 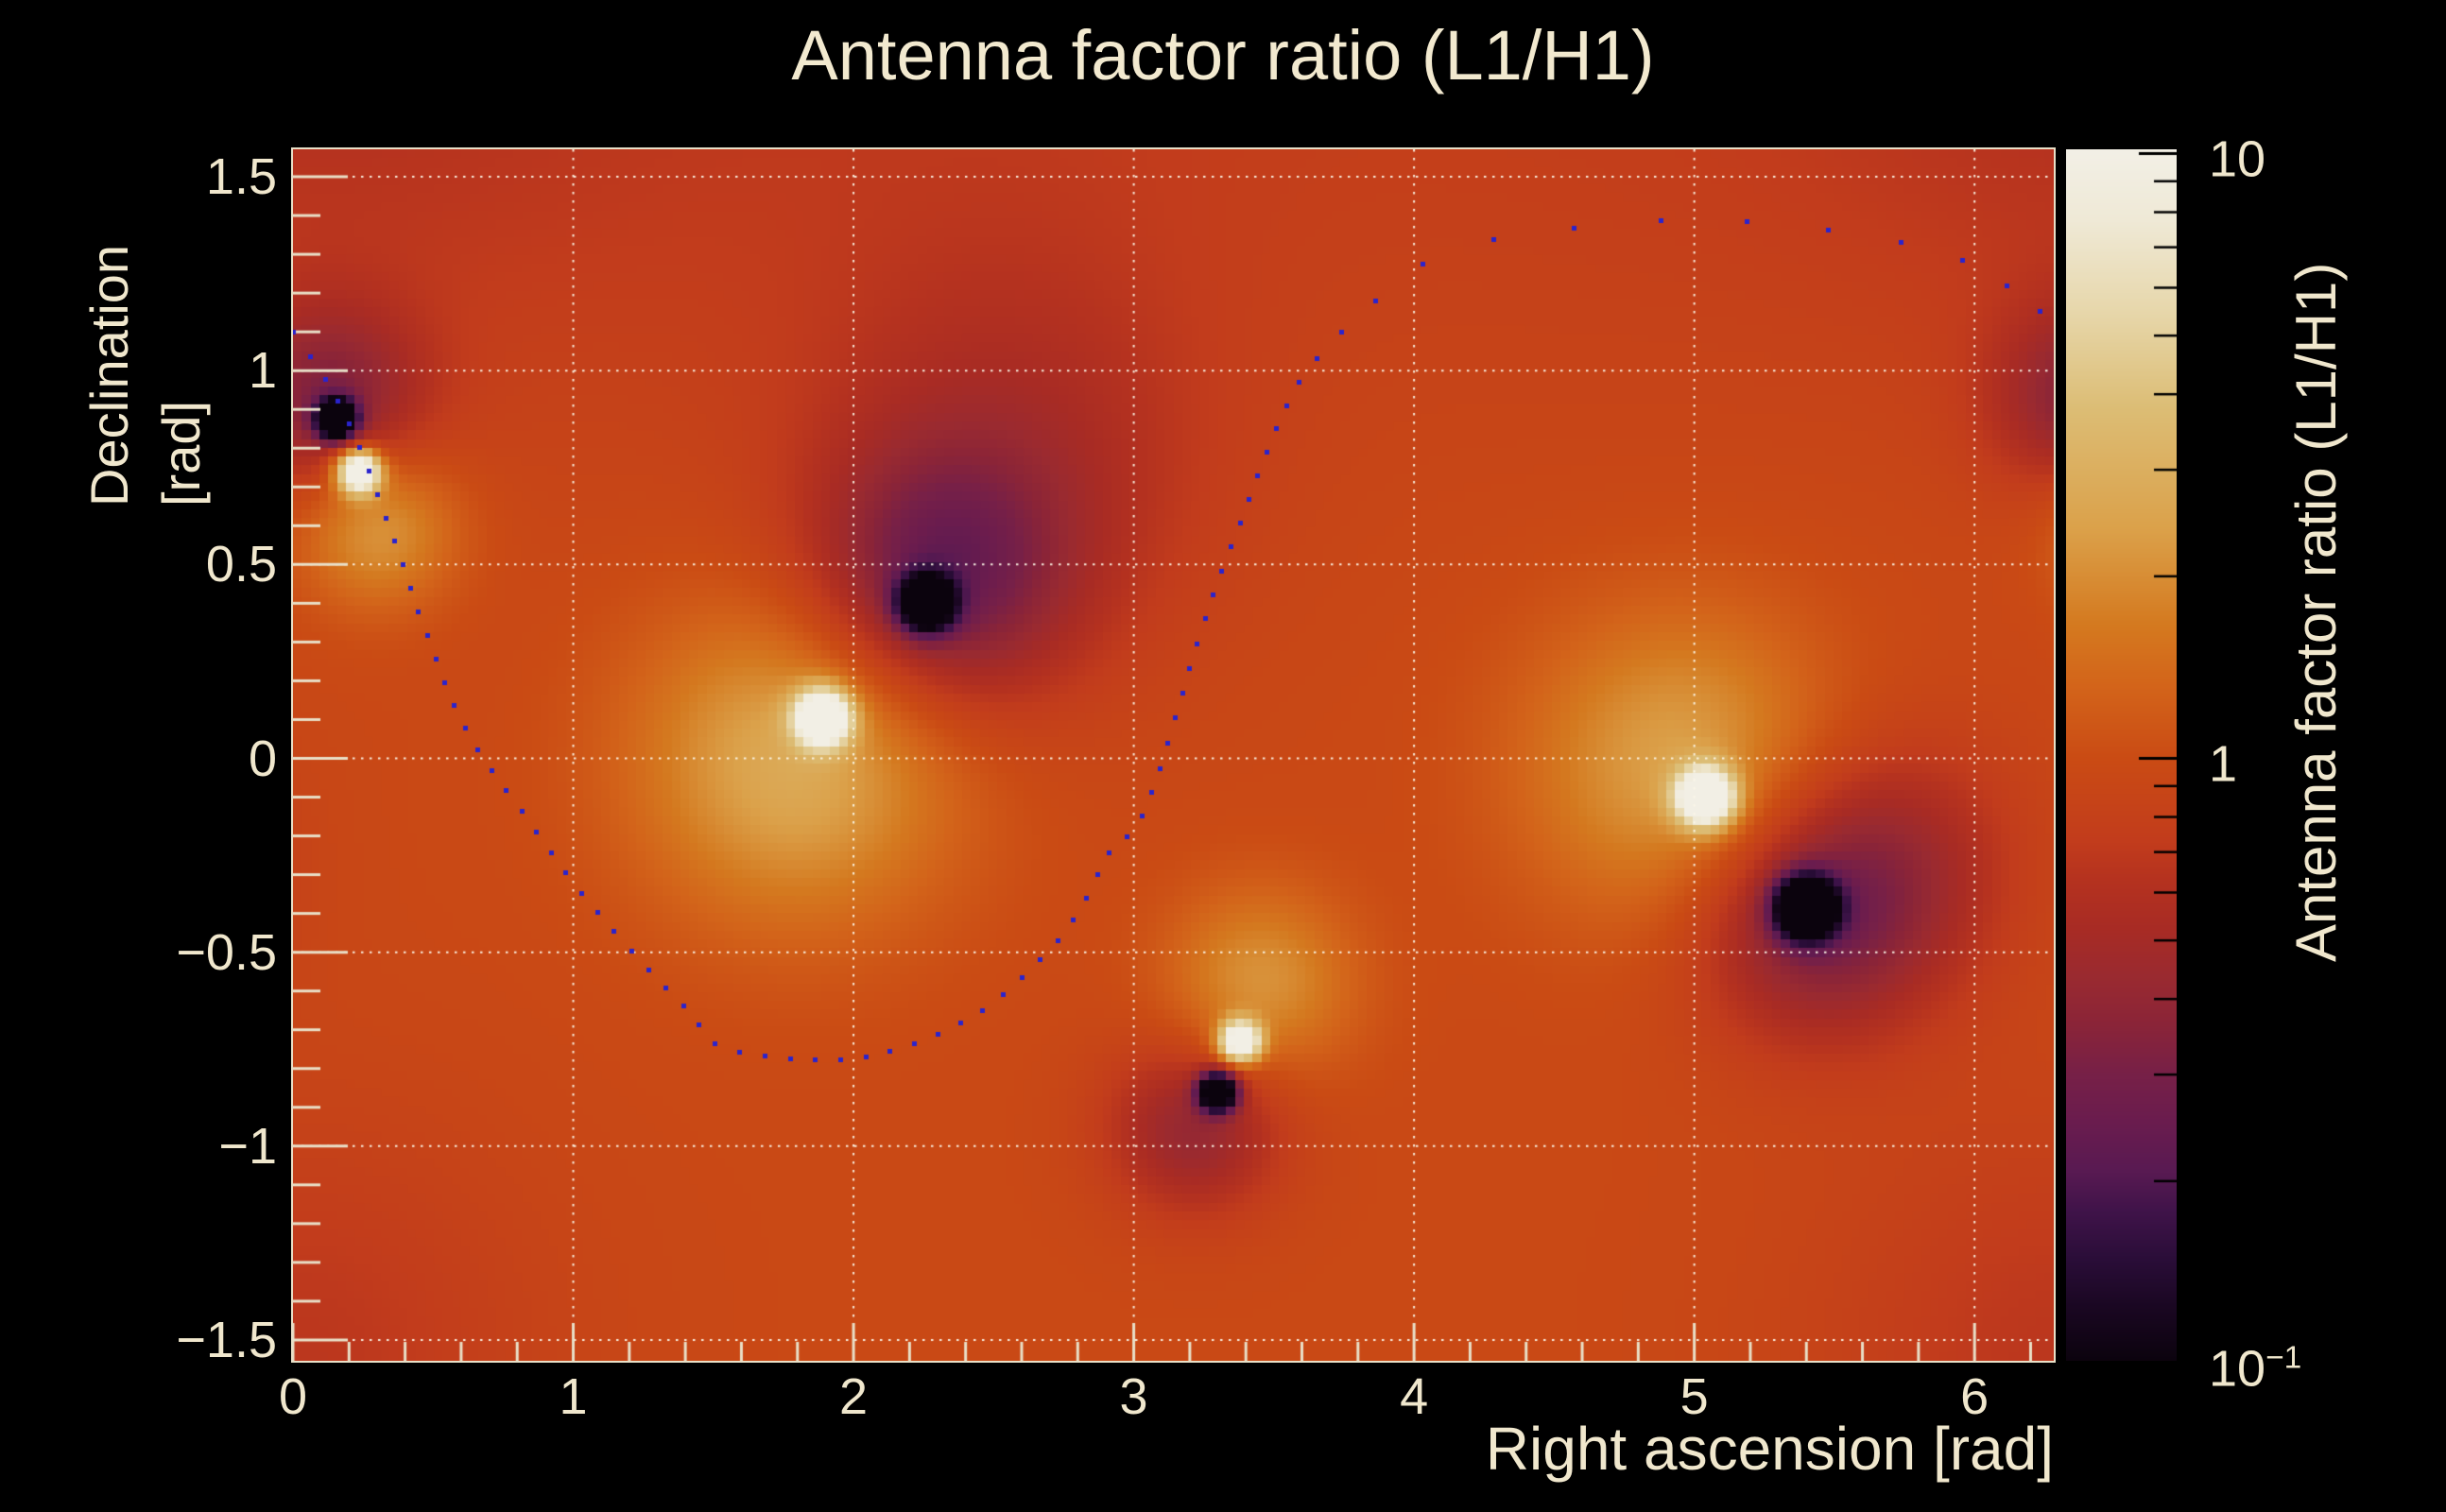 I want to click on y-tick-label: 1, so click(x=262, y=371).